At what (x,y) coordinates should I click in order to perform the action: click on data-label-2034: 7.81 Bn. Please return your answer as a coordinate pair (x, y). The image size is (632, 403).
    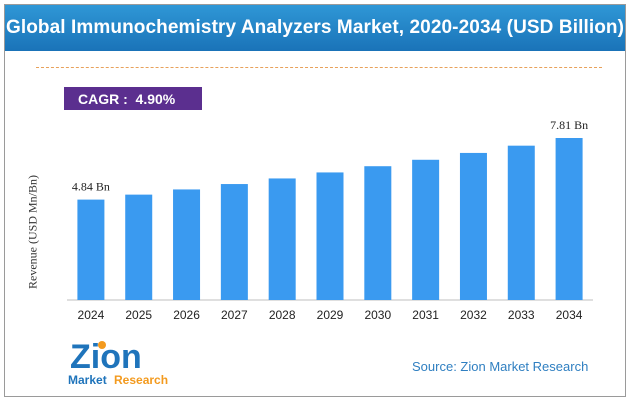
    Looking at the image, I should click on (569, 125).